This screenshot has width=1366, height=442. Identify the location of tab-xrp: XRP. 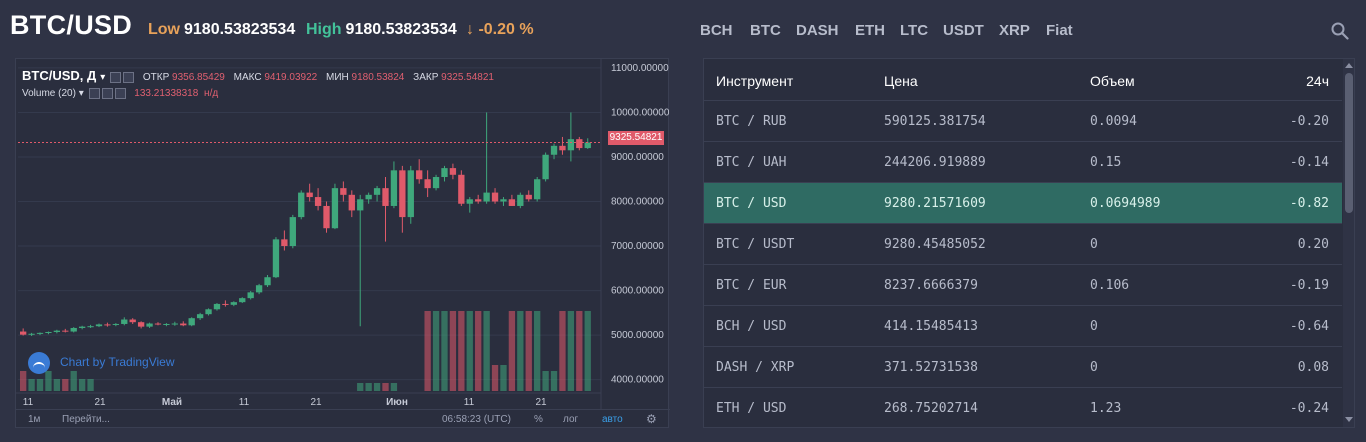
(1014, 30).